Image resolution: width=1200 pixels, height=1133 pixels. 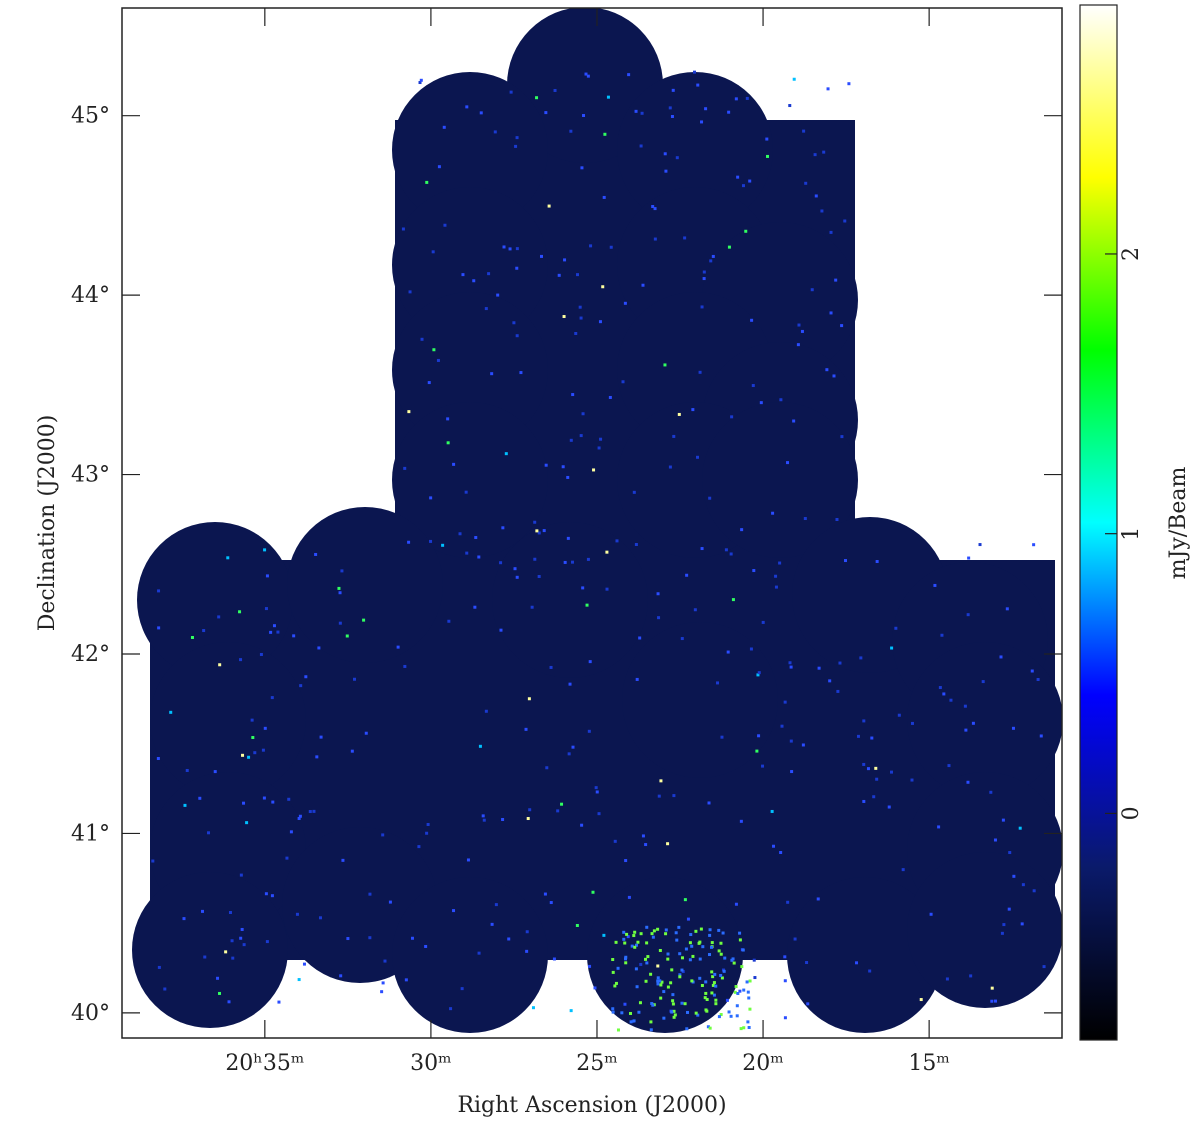 What do you see at coordinates (90, 654) in the screenshot?
I see `y-tick-label: 42°` at bounding box center [90, 654].